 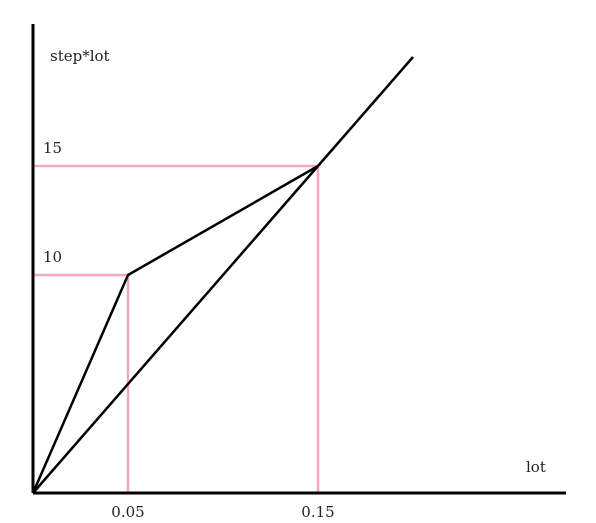 I want to click on y-tick-label-1: 10, so click(x=52, y=257).